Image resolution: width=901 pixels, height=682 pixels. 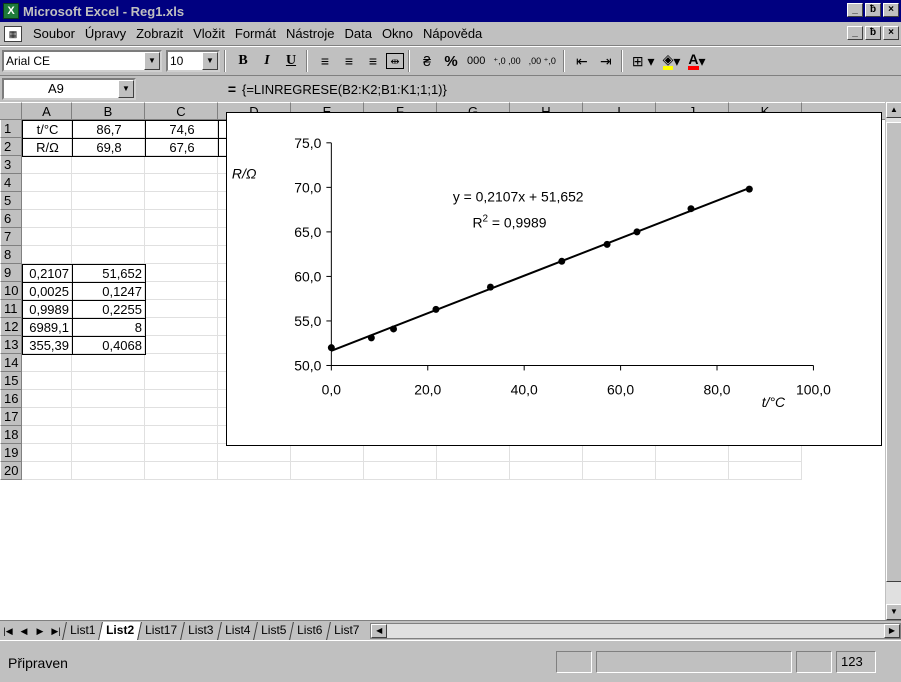 What do you see at coordinates (542, 60) in the screenshot?
I see `decrease-decimal-button: ,00 ⁺,0` at bounding box center [542, 60].